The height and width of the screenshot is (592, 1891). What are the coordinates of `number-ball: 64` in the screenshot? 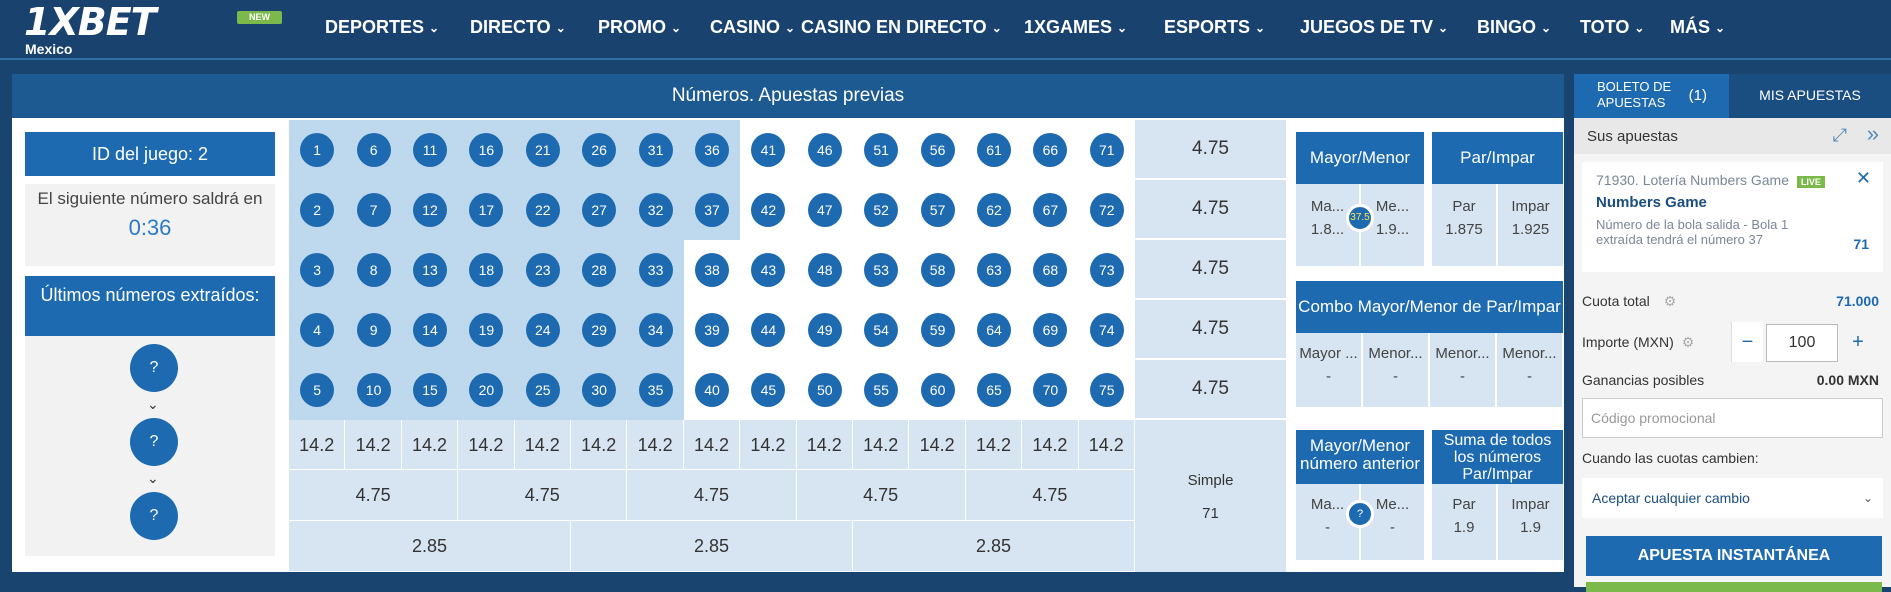 It's located at (994, 330).